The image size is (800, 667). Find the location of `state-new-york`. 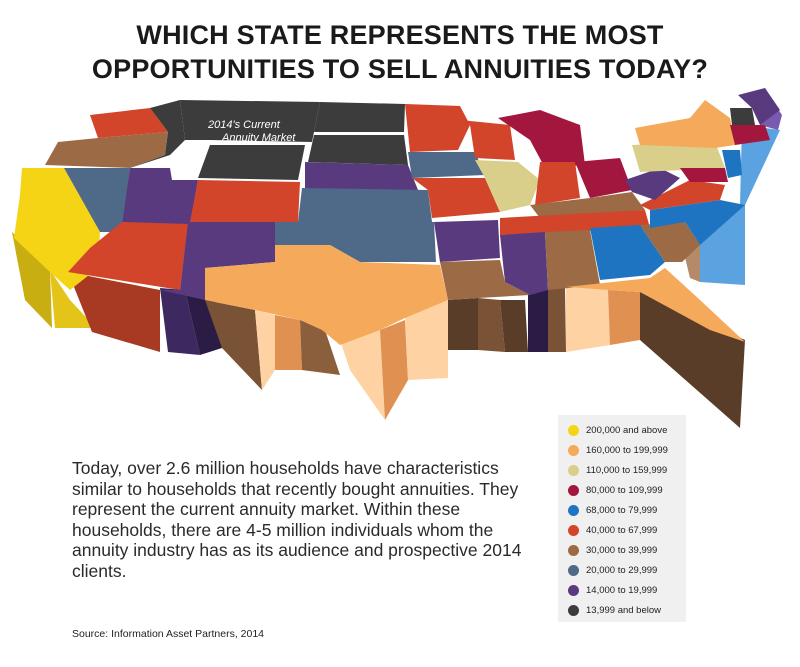

state-new-york is located at coordinates (685, 124).